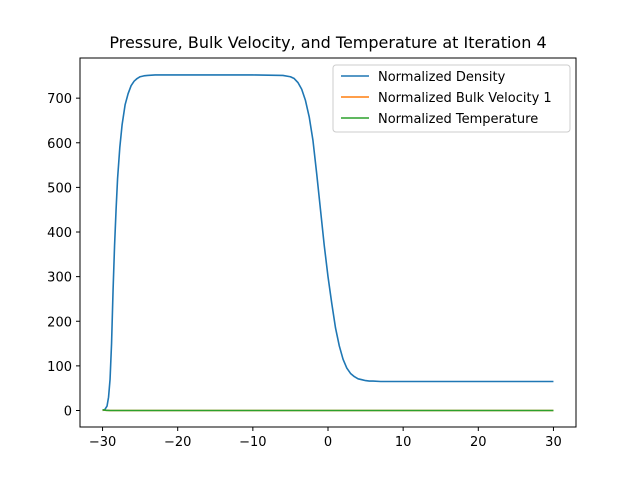 This screenshot has height=480, width=640. I want to click on x-tick-label: 30, so click(553, 442).